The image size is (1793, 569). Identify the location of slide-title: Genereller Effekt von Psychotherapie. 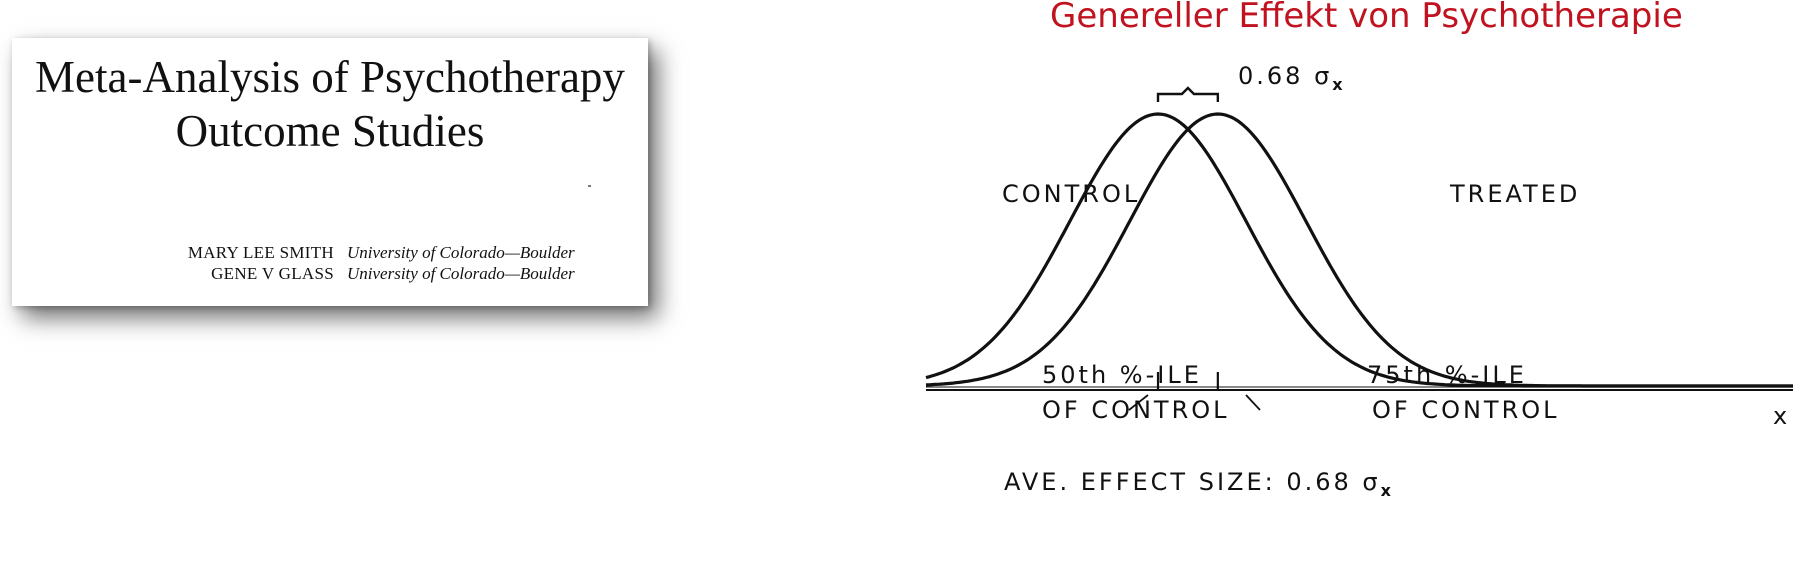
(1366, 18).